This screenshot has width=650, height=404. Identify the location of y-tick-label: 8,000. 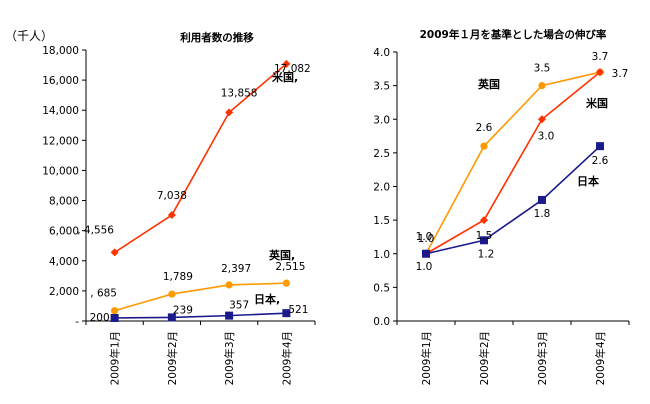
(64, 202).